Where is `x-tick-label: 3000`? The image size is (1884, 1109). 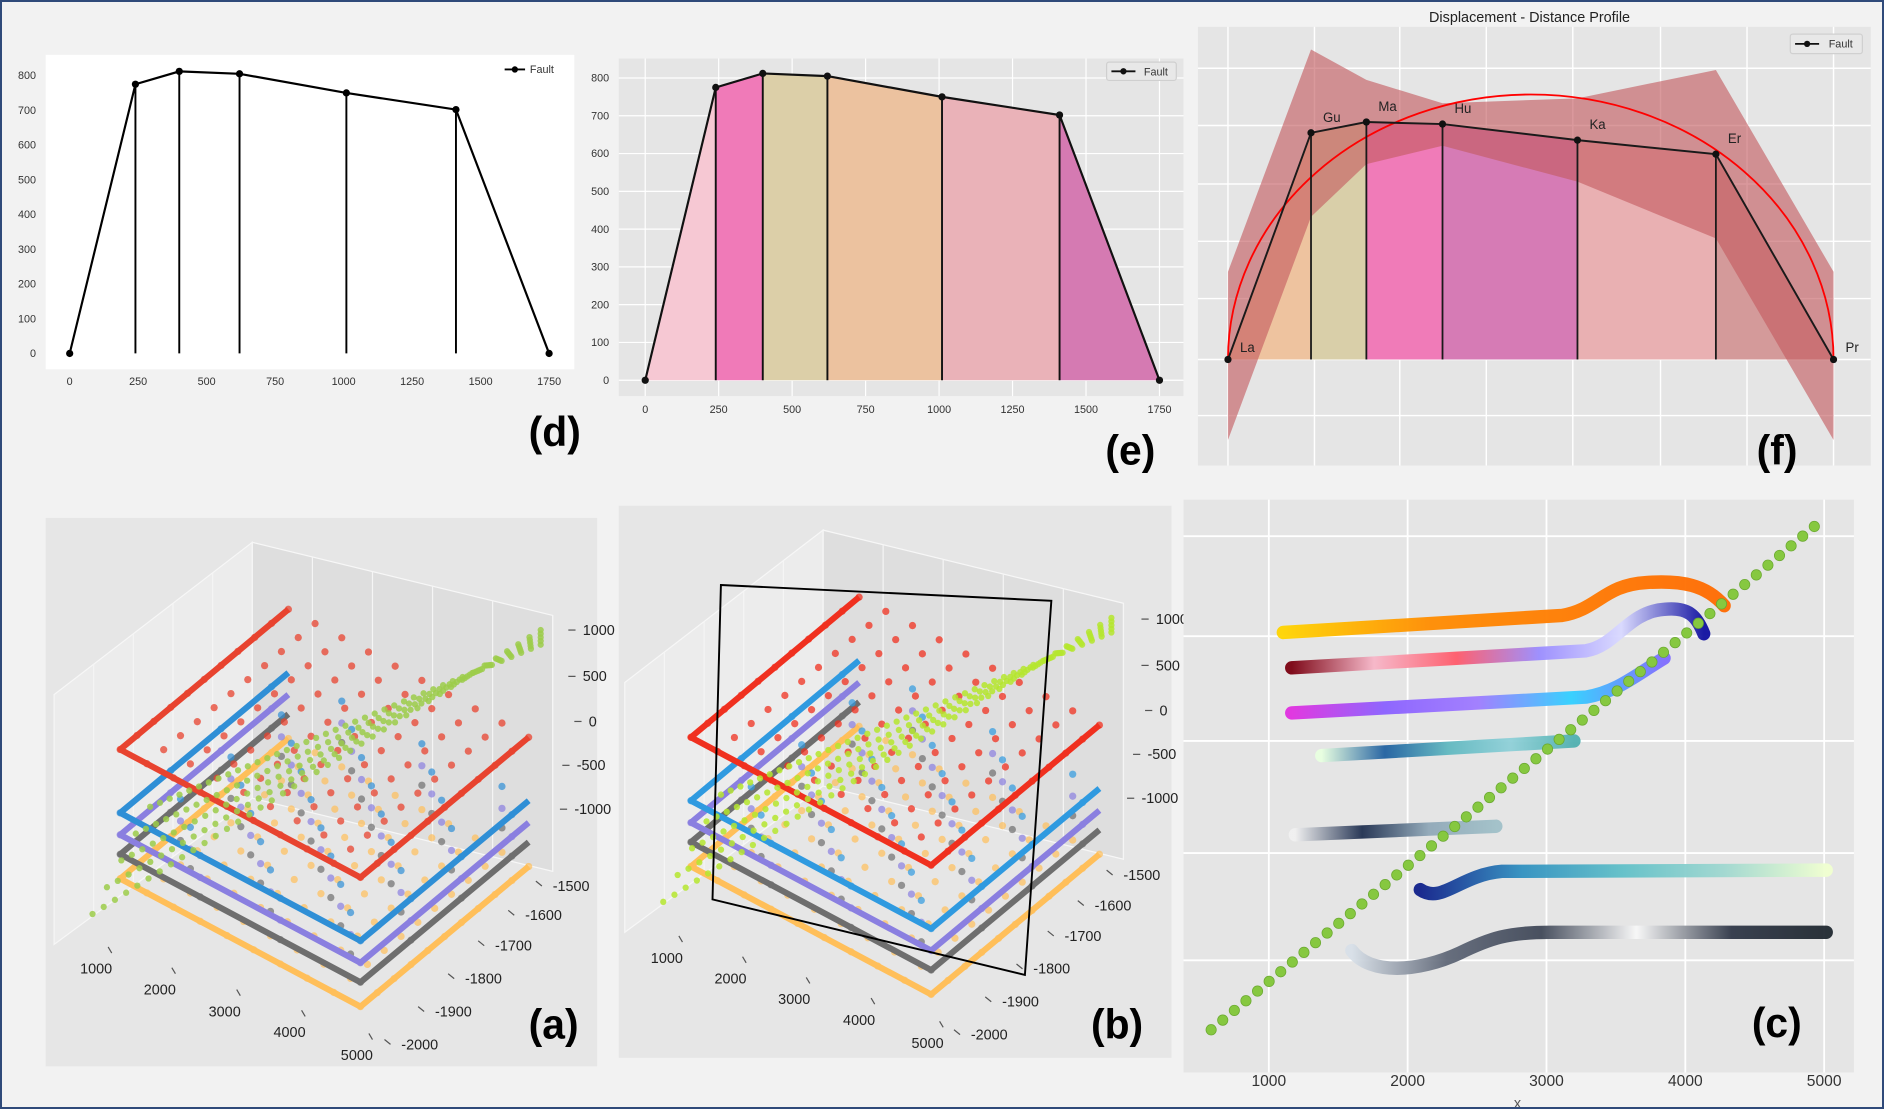 x-tick-label: 3000 is located at coordinates (225, 1012).